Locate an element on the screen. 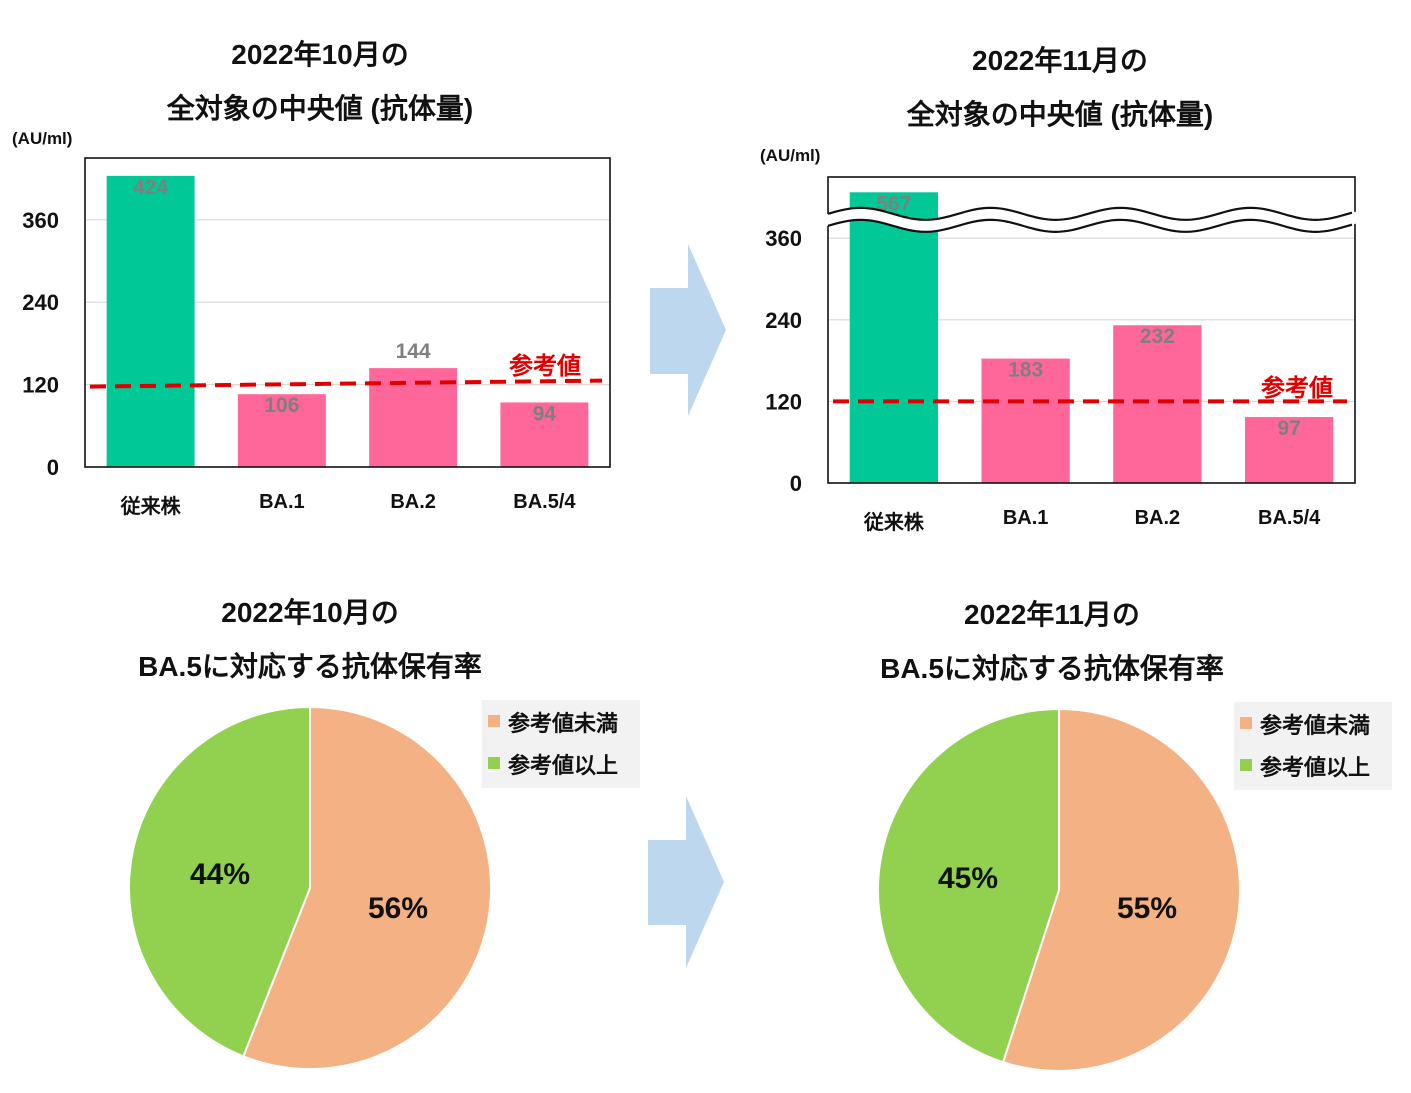  chart3-legend-box is located at coordinates (561, 744).